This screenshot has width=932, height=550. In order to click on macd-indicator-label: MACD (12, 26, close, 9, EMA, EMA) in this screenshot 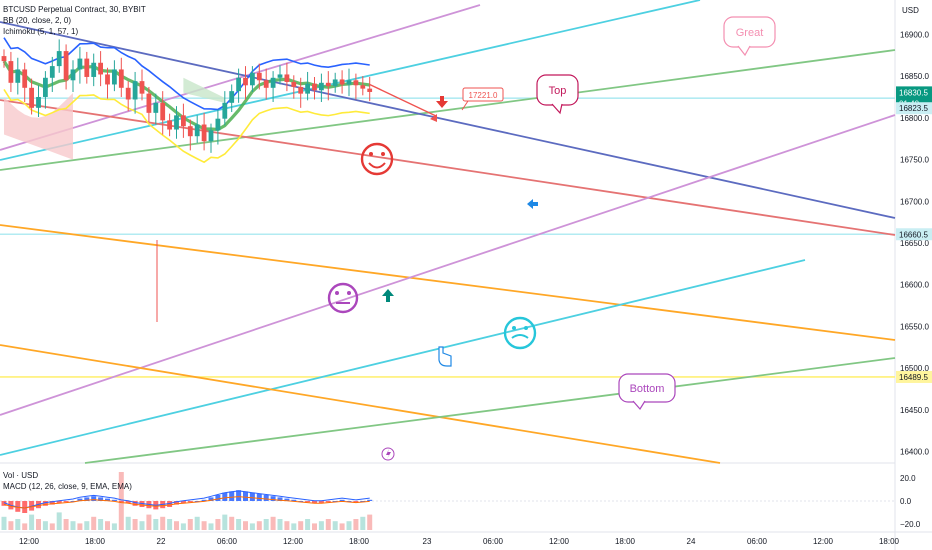, I will do `click(67, 486)`.